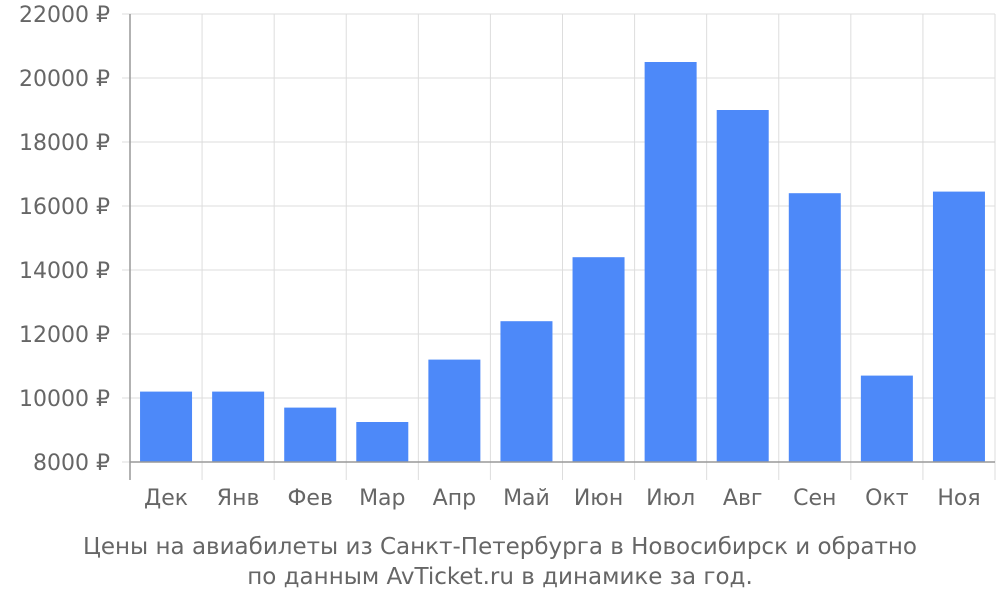 The image size is (1000, 600). Describe the element at coordinates (64, 207) in the screenshot. I see `y-tick-label: 16000 ₽` at that location.